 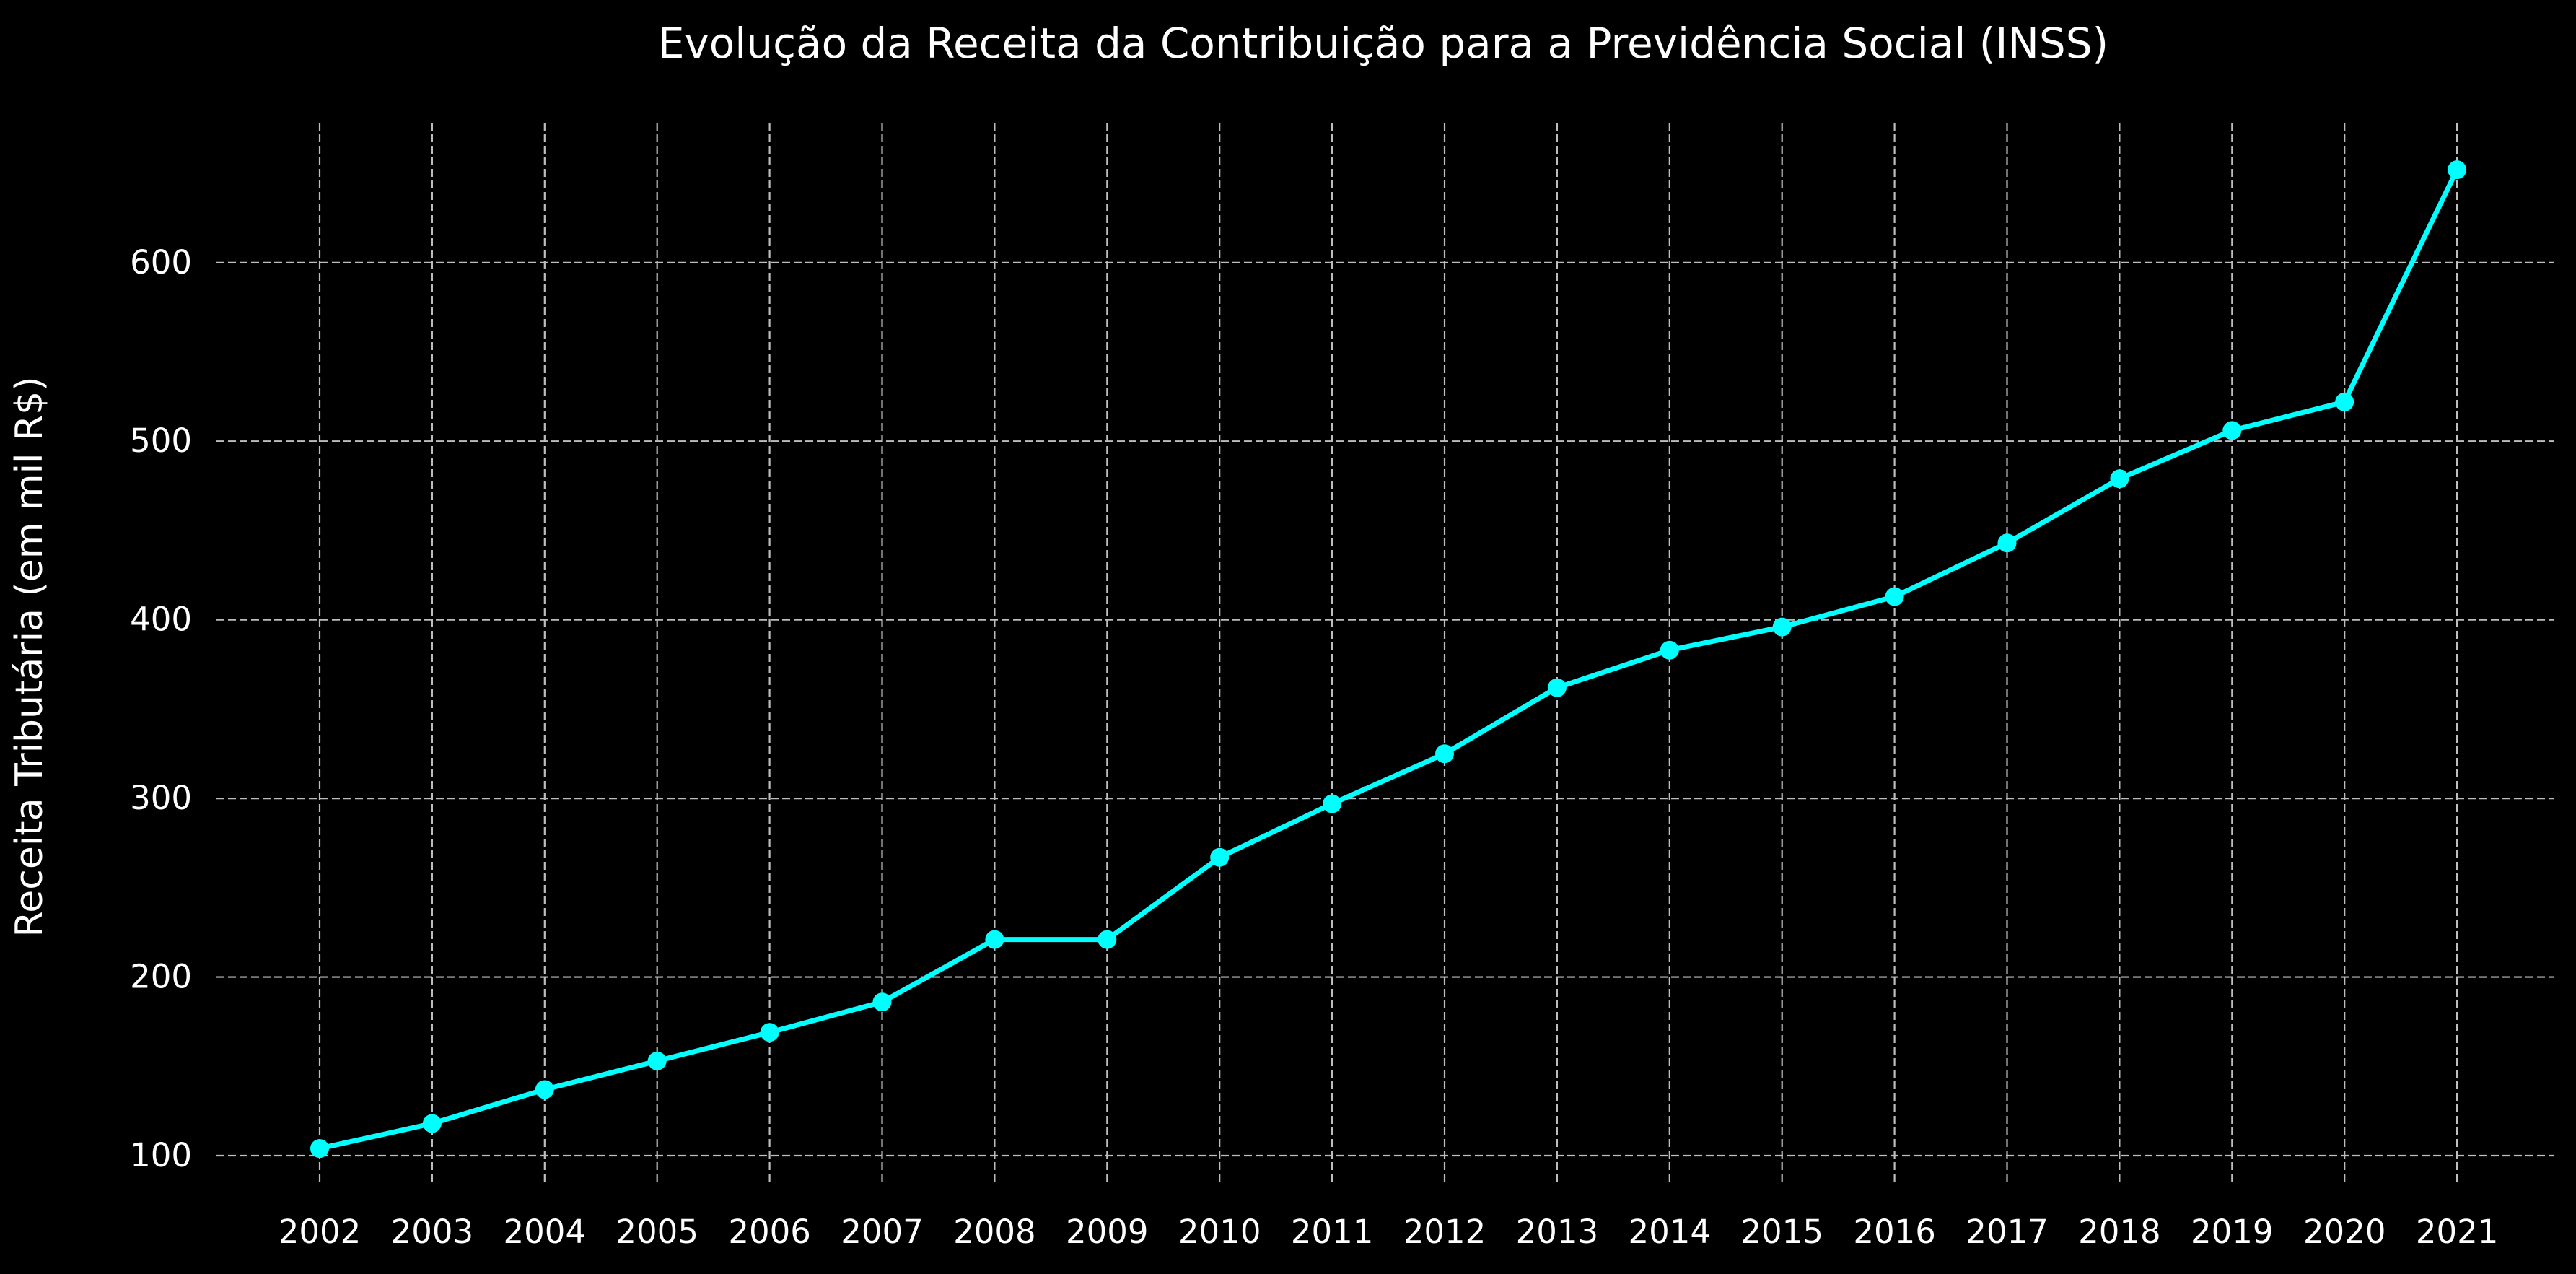 I want to click on y-tick-label: 100, so click(x=161, y=1155).